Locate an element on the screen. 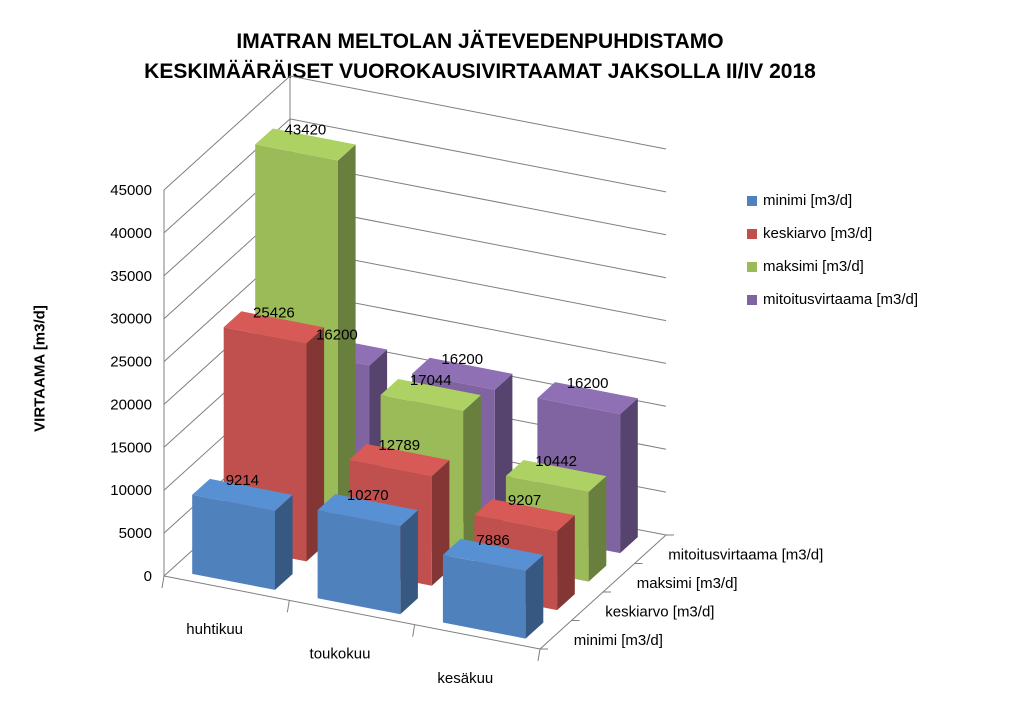  data-label: 9214 is located at coordinates (242, 480).